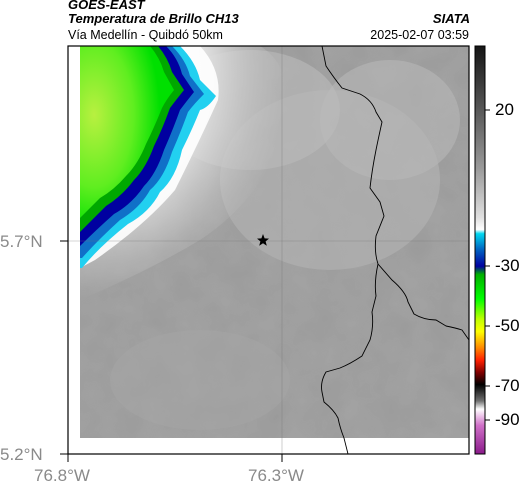  I want to click on lon-tick-label: 76.8°W, so click(62, 475).